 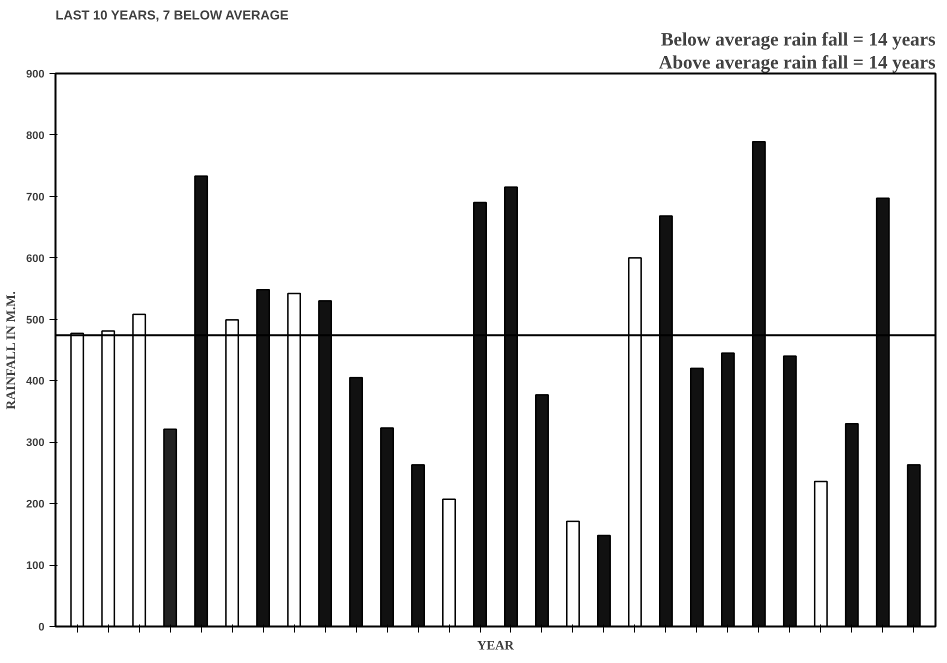 What do you see at coordinates (10, 350) in the screenshot?
I see `y-axis-title: RAINFALL IN M.M.` at bounding box center [10, 350].